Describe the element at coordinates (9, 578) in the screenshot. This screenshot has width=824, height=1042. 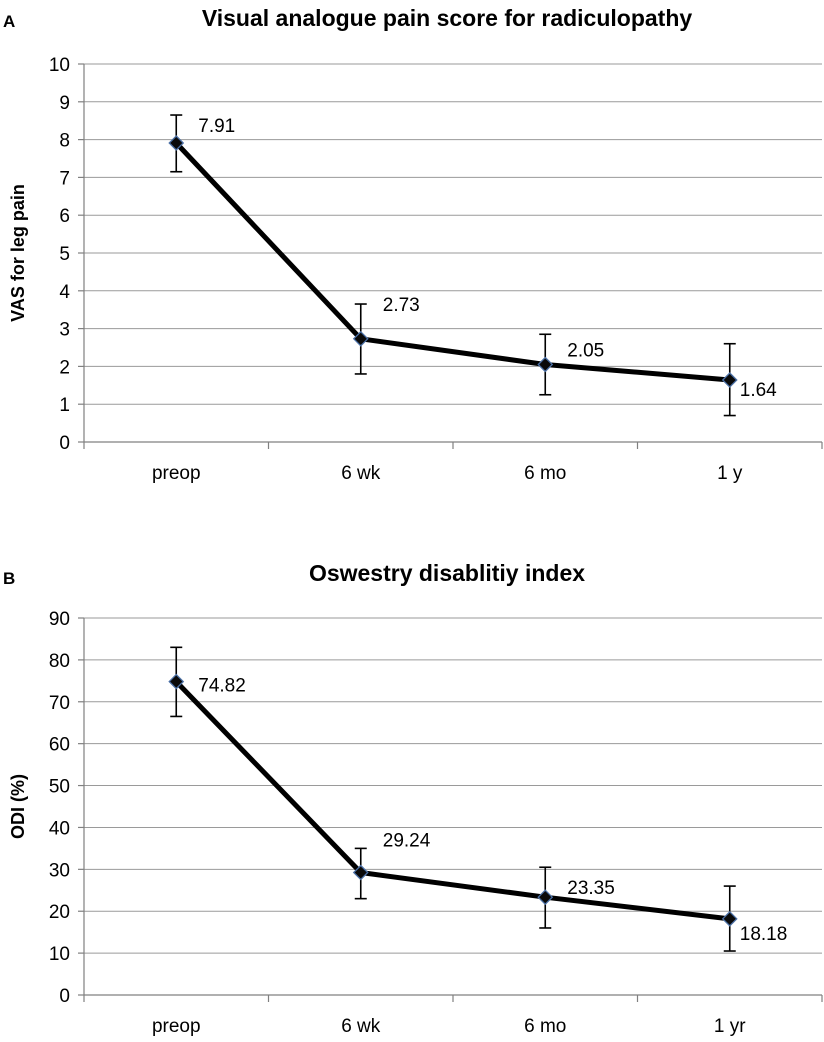
I see `panel-letter: B` at that location.